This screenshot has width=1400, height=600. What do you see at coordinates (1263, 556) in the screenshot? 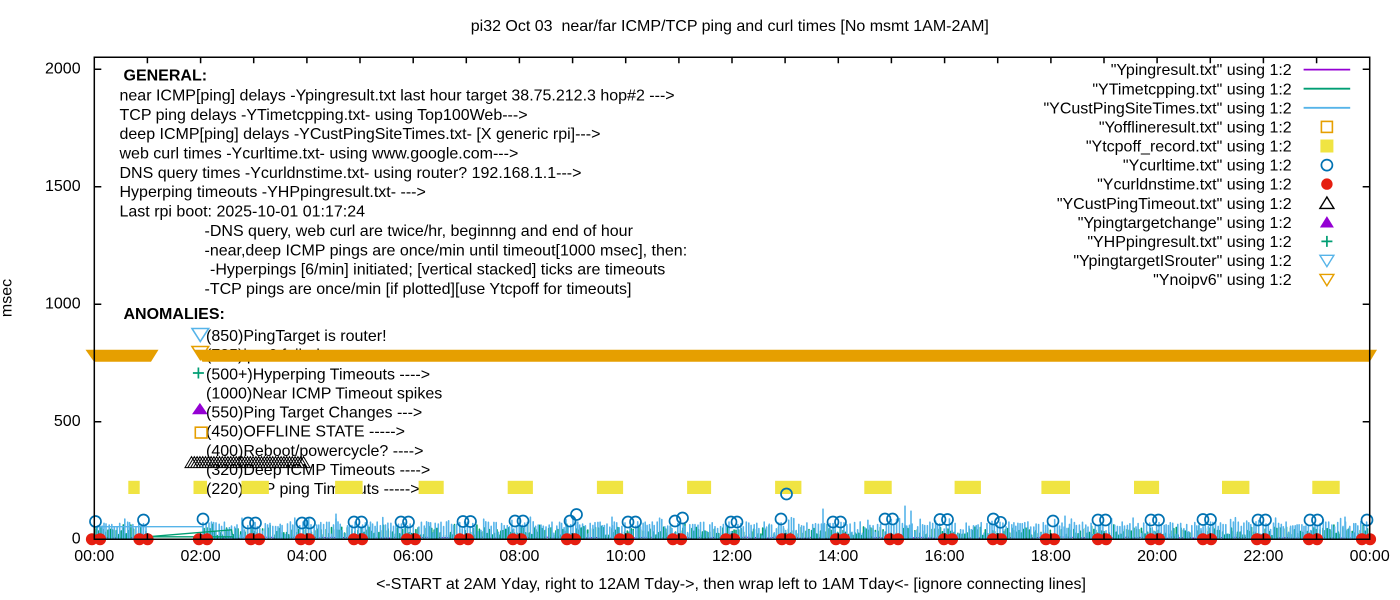
I see `svg-text: 22:00` at bounding box center [1263, 556].